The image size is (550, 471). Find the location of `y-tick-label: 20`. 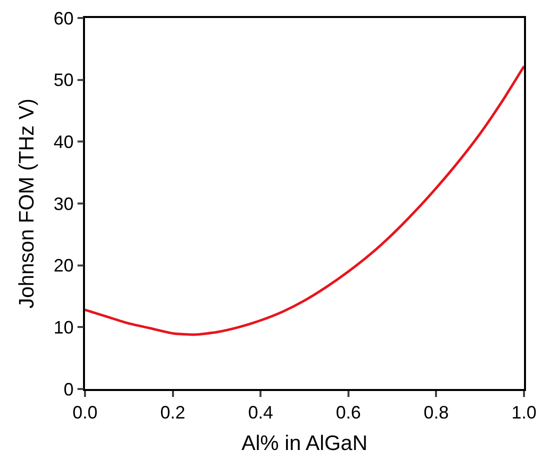

y-tick-label: 20 is located at coordinates (64, 266).